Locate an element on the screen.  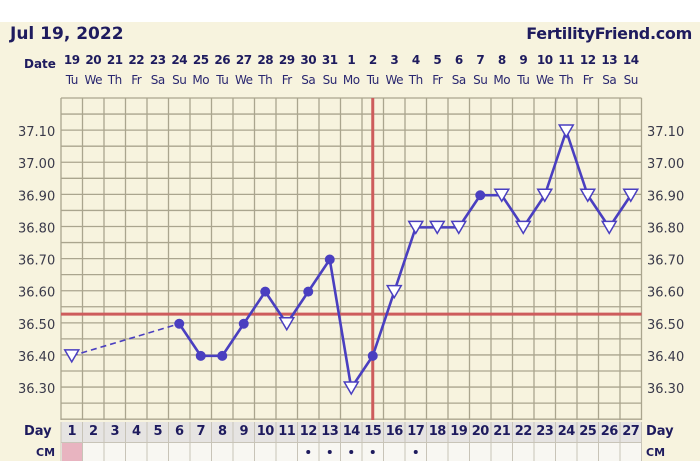
cycle-day-number: 23 is located at coordinates (545, 431).